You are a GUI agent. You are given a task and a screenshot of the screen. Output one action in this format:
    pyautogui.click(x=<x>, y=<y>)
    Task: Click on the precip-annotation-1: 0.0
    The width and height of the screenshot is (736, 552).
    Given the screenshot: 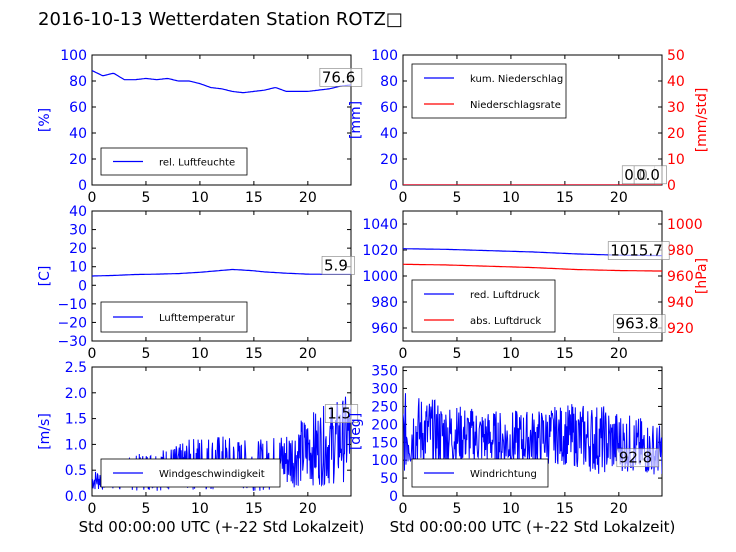 What is the action you would take?
    pyautogui.click(x=648, y=175)
    